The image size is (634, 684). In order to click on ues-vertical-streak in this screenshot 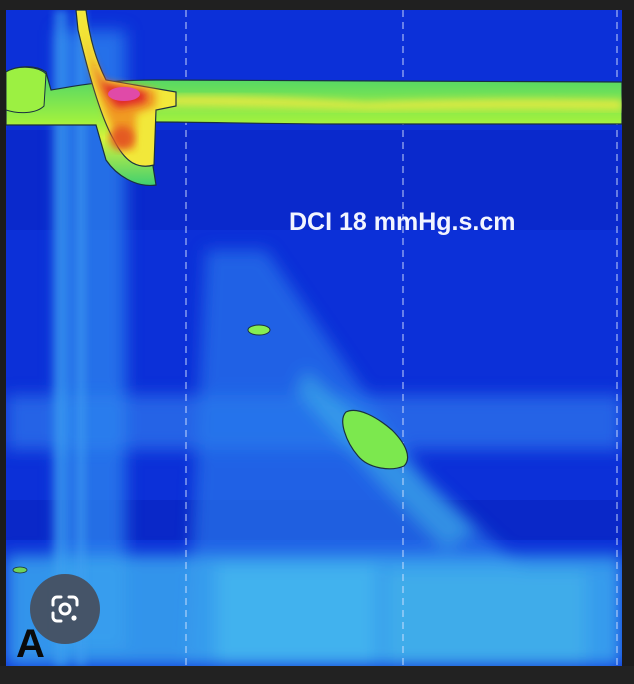, I will do `click(70, 338)`.